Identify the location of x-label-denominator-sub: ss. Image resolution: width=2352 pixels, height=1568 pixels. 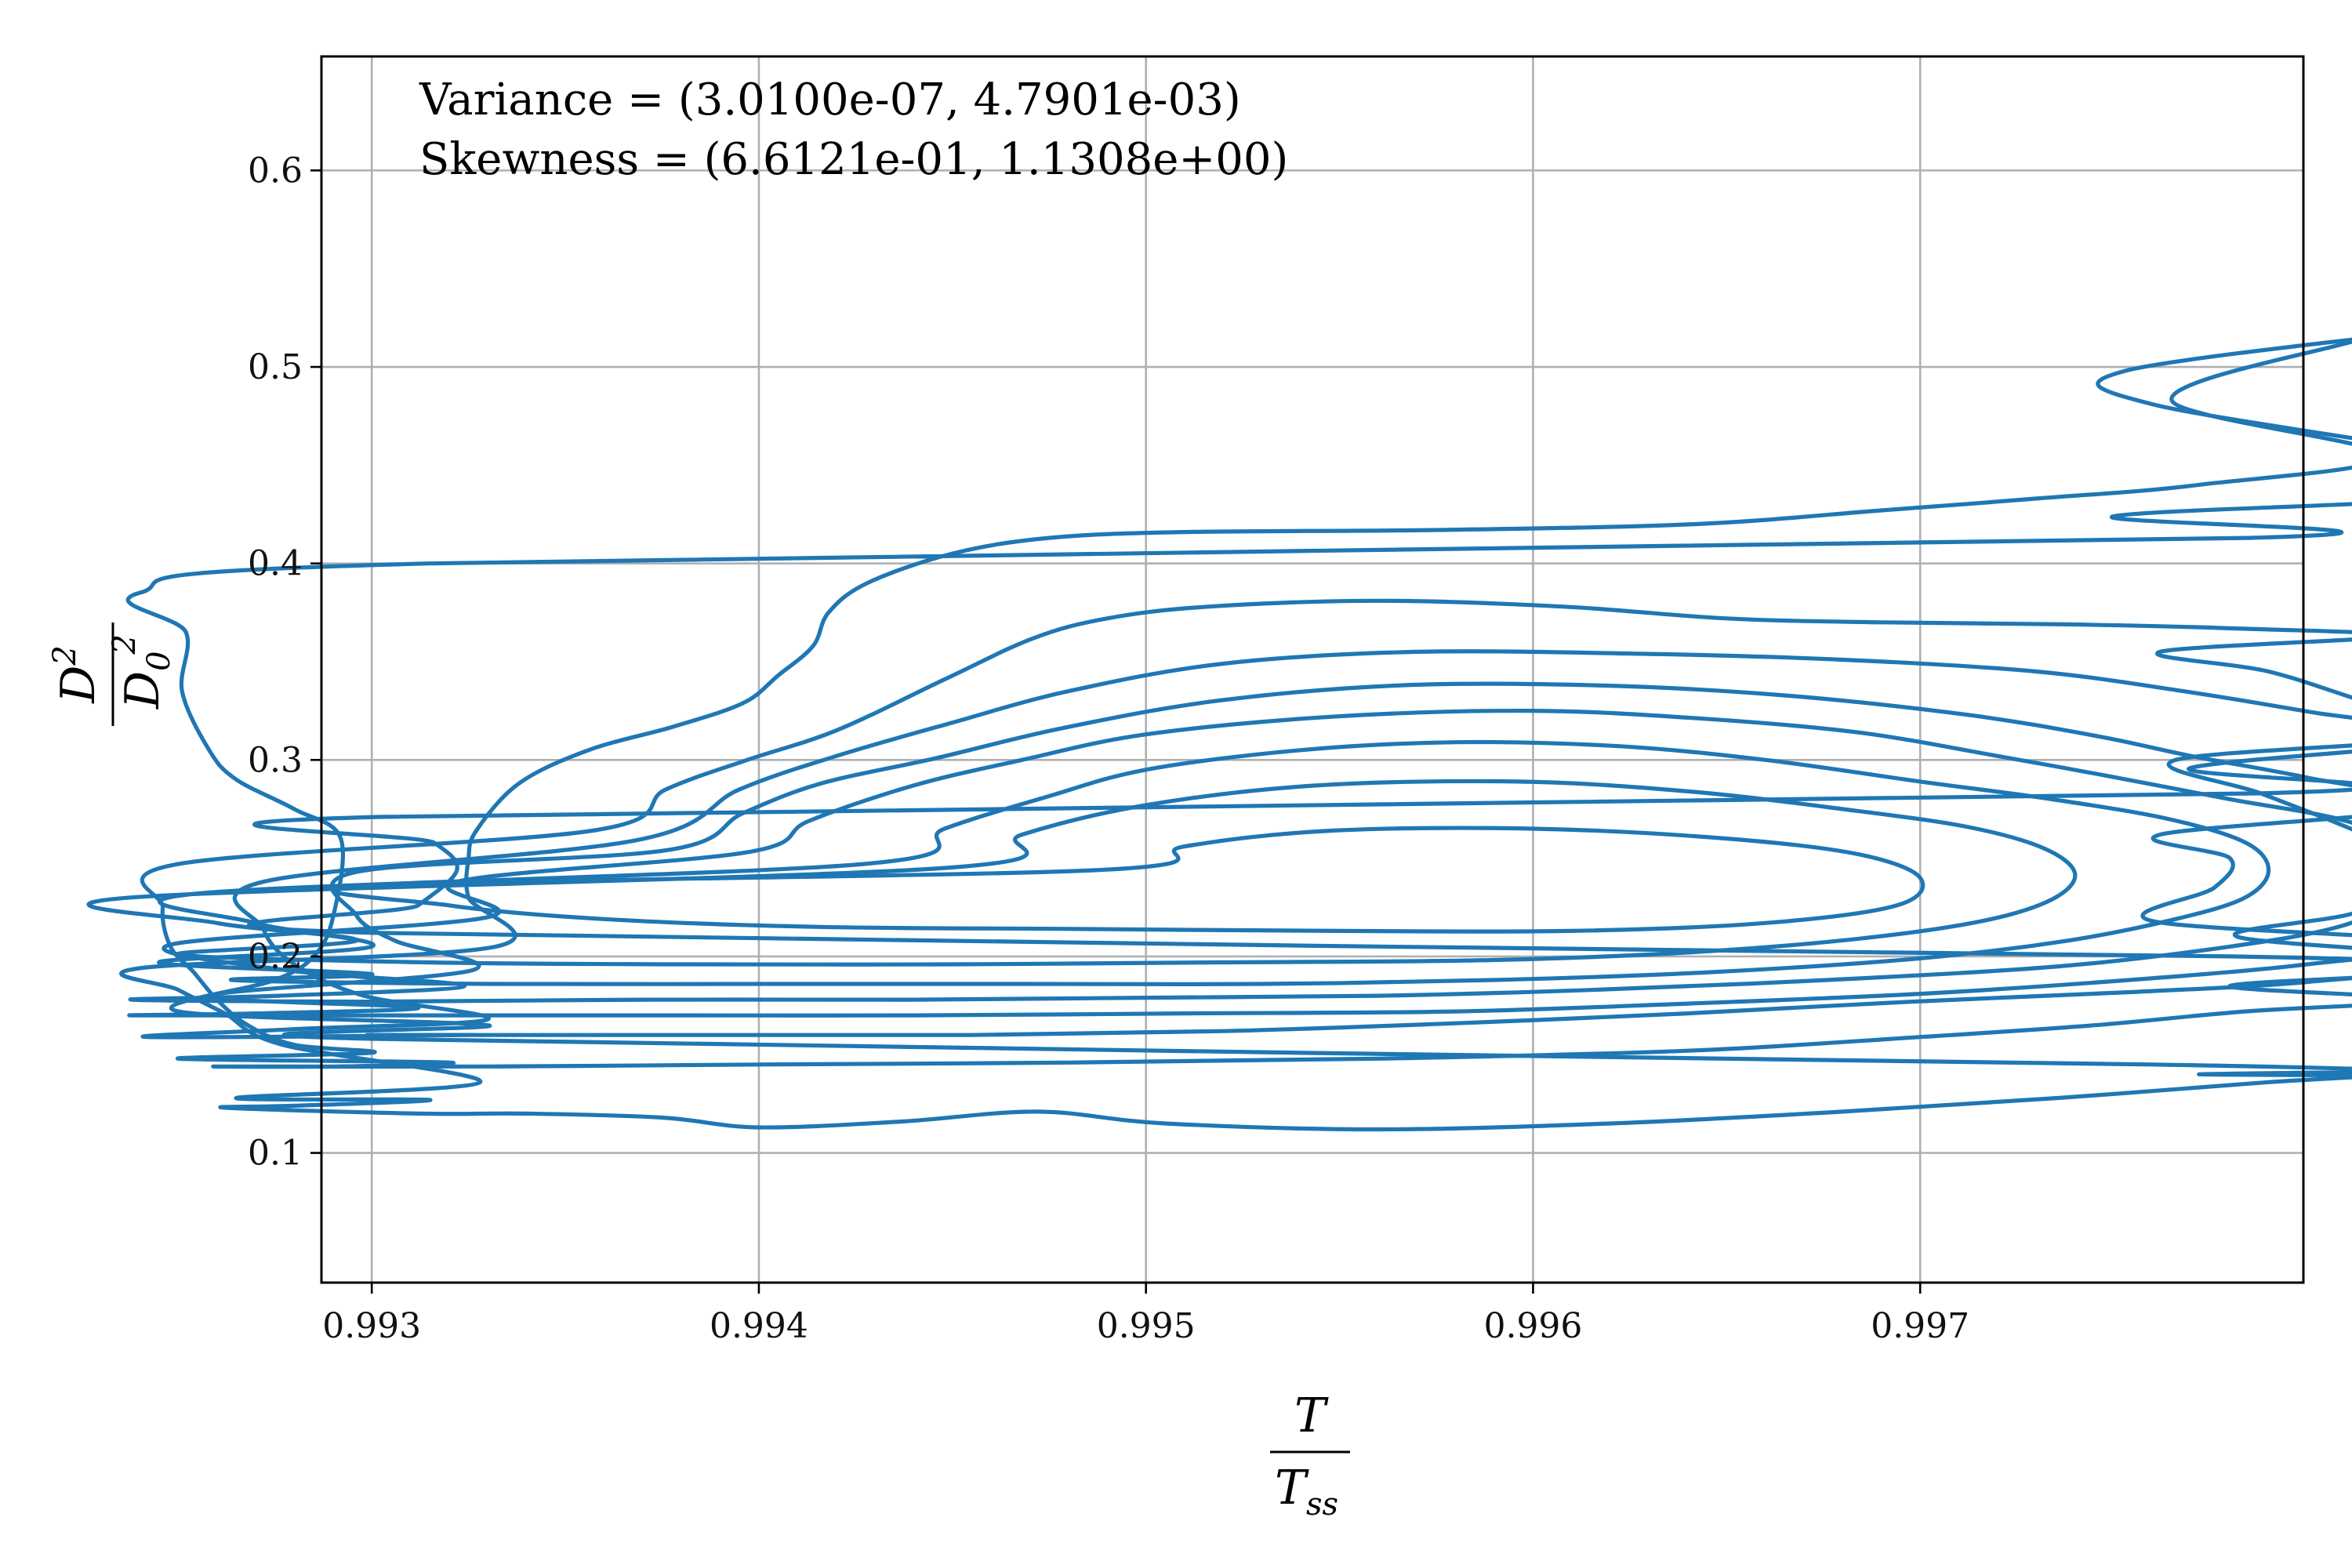
(1322, 1504).